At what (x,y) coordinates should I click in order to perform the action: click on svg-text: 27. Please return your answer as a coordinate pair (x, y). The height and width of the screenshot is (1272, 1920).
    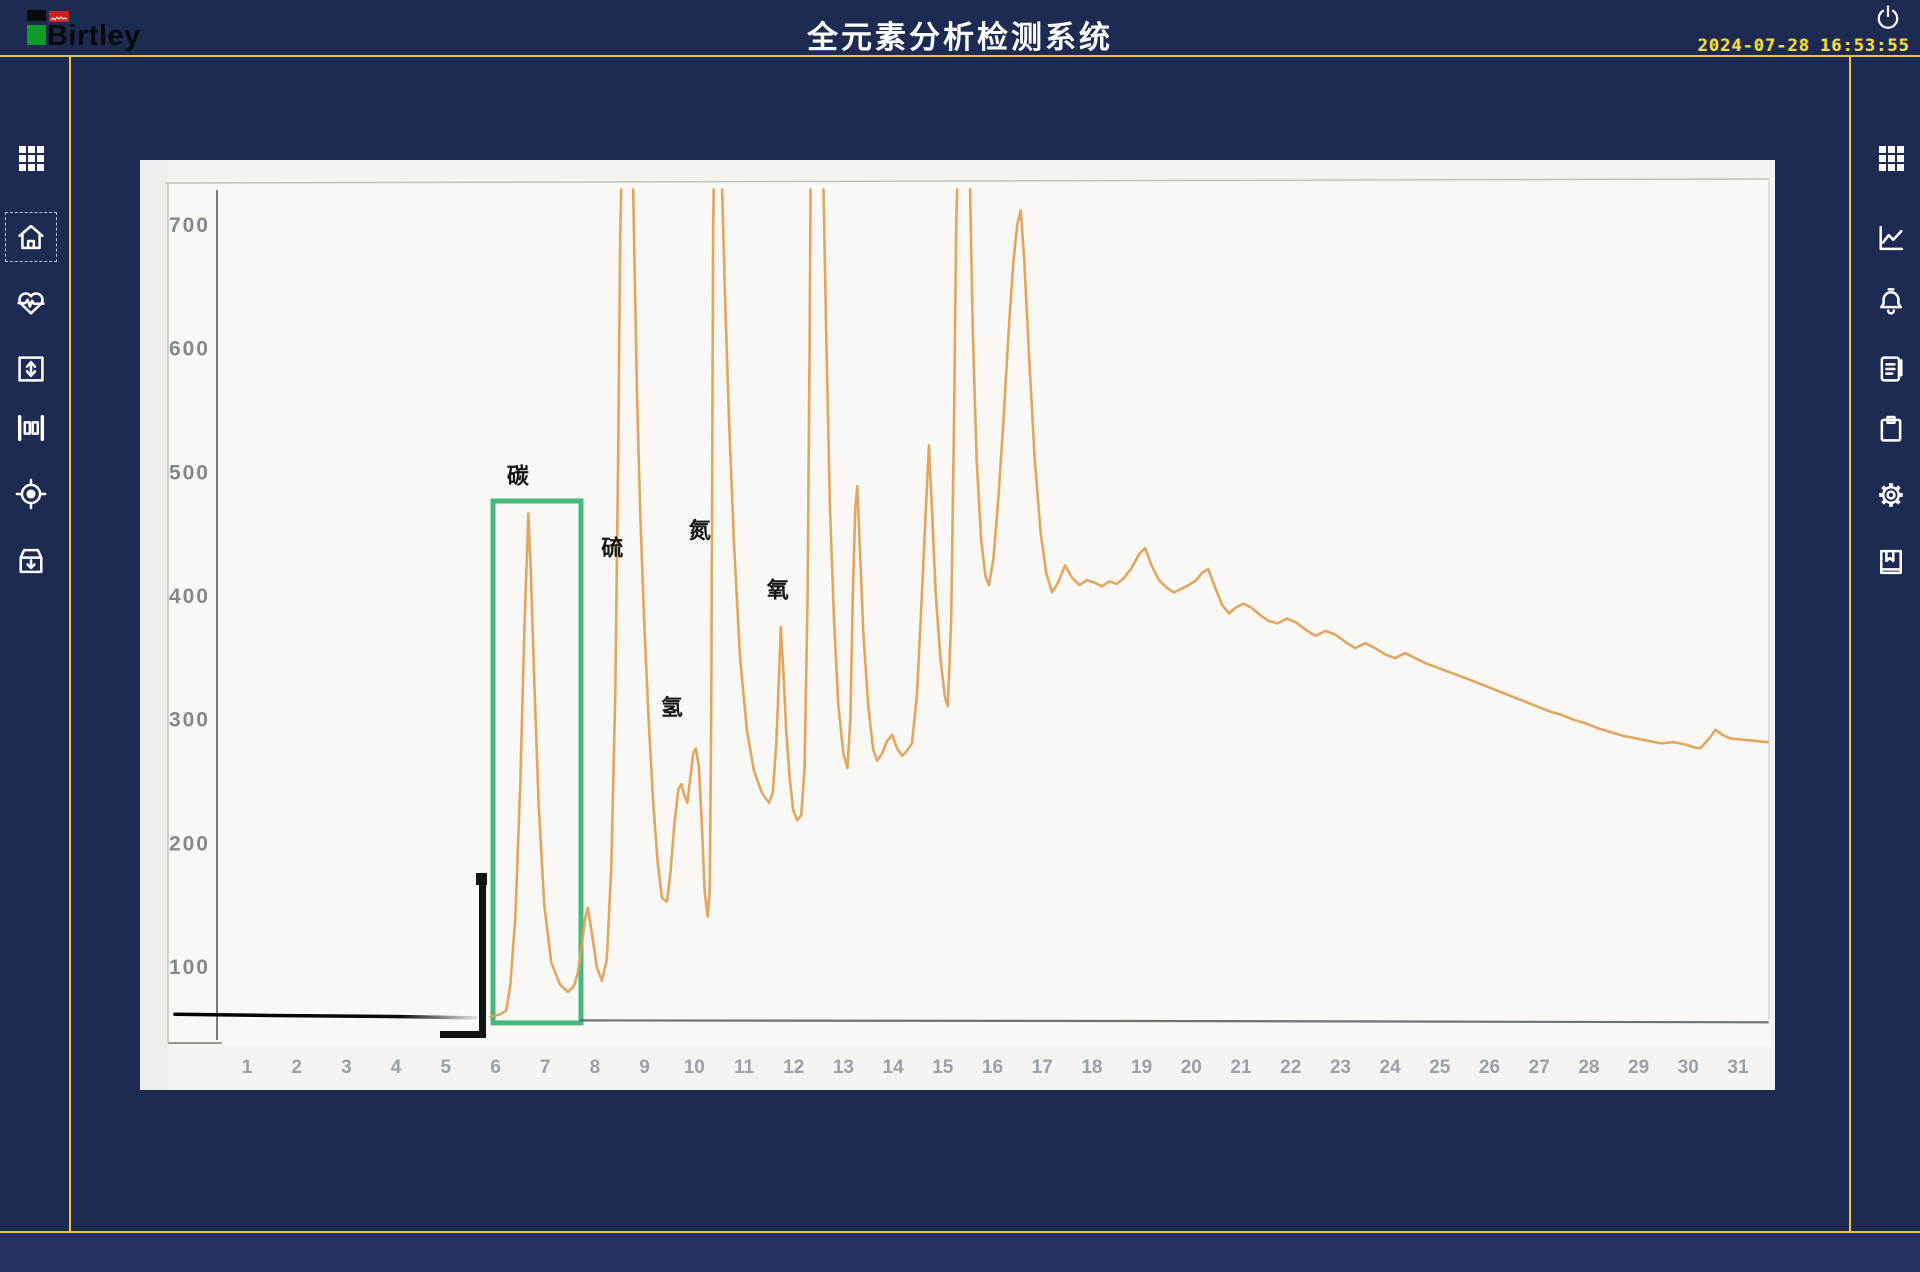
    Looking at the image, I should click on (1539, 1067).